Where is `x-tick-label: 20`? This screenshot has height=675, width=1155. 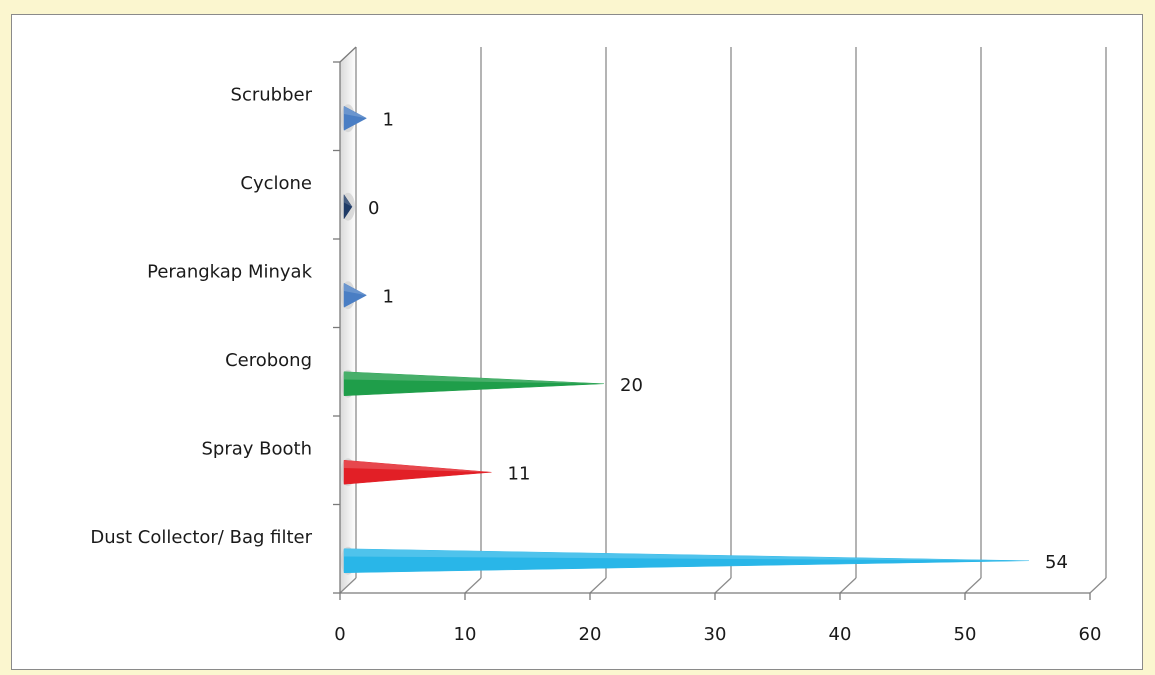
x-tick-label: 20 is located at coordinates (590, 634).